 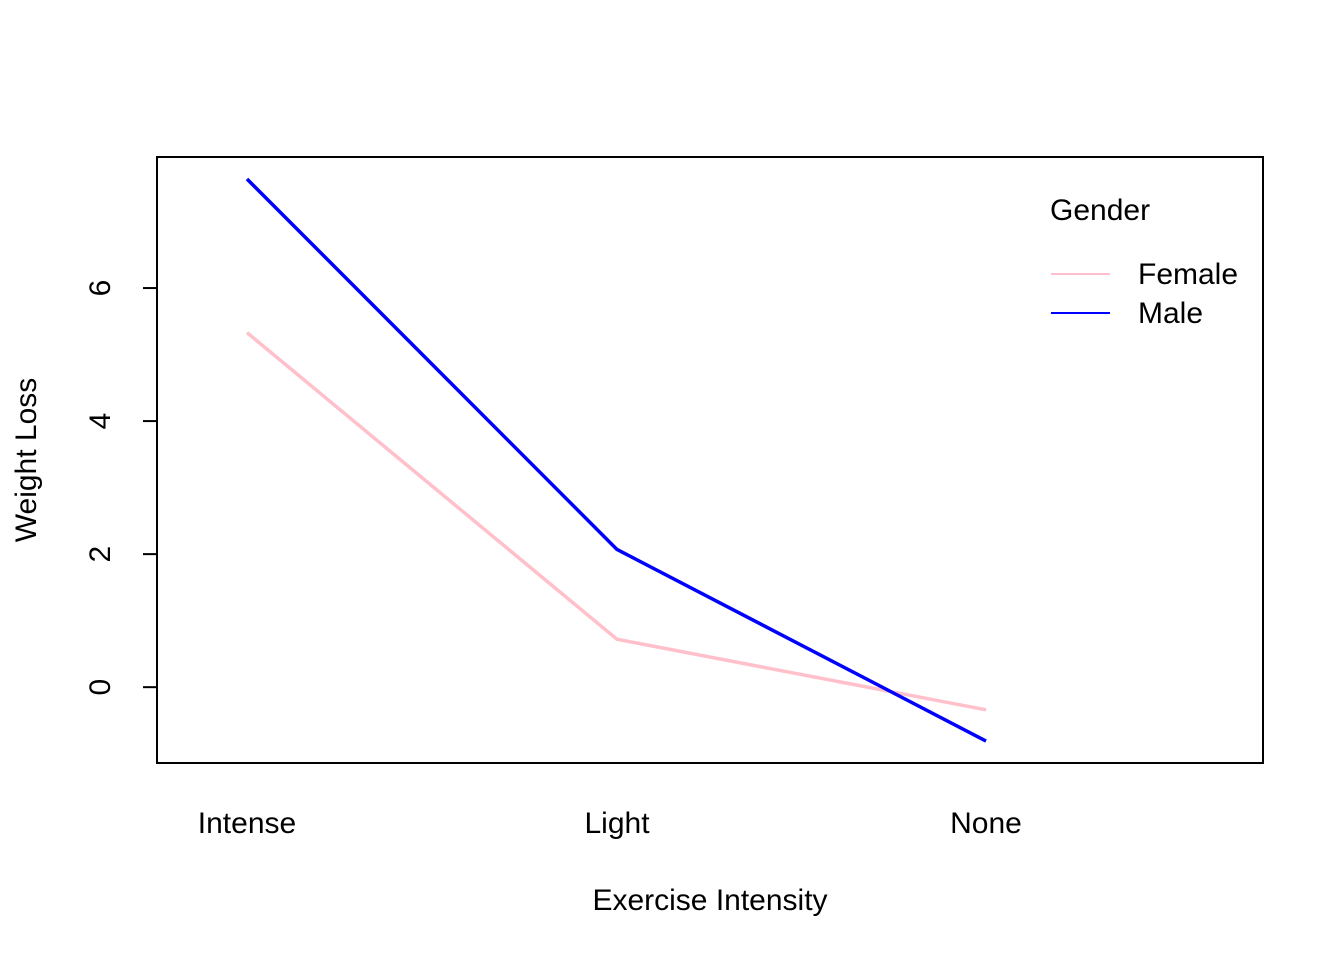 What do you see at coordinates (26, 460) in the screenshot?
I see `y-axis-title: Weight Loss` at bounding box center [26, 460].